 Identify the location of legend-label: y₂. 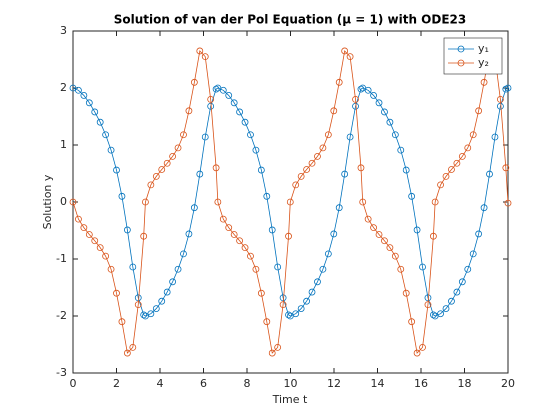
(483, 62).